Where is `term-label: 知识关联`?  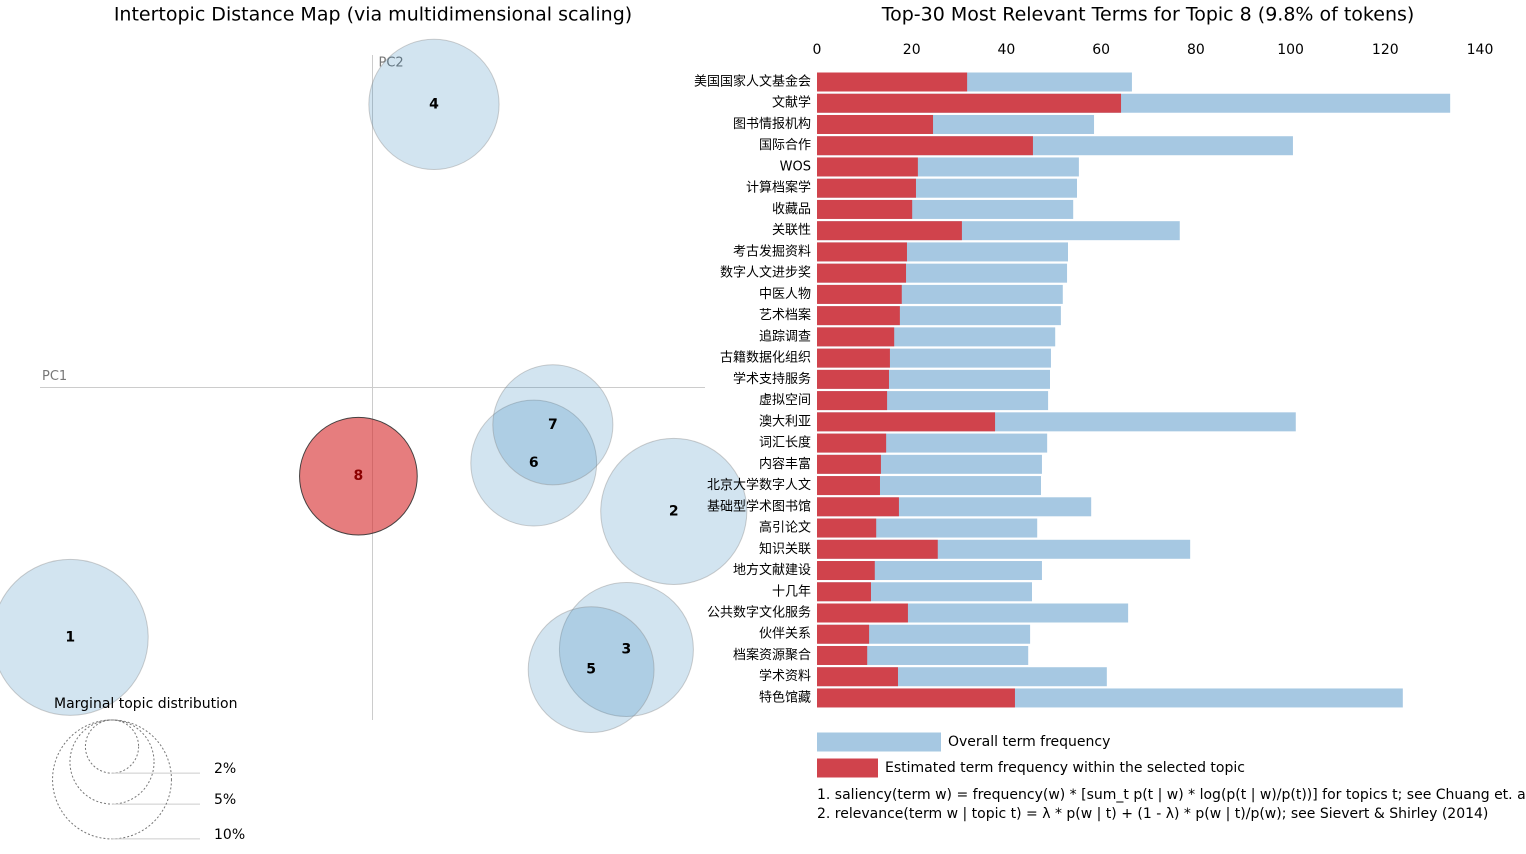
term-label: 知识关联 is located at coordinates (785, 549).